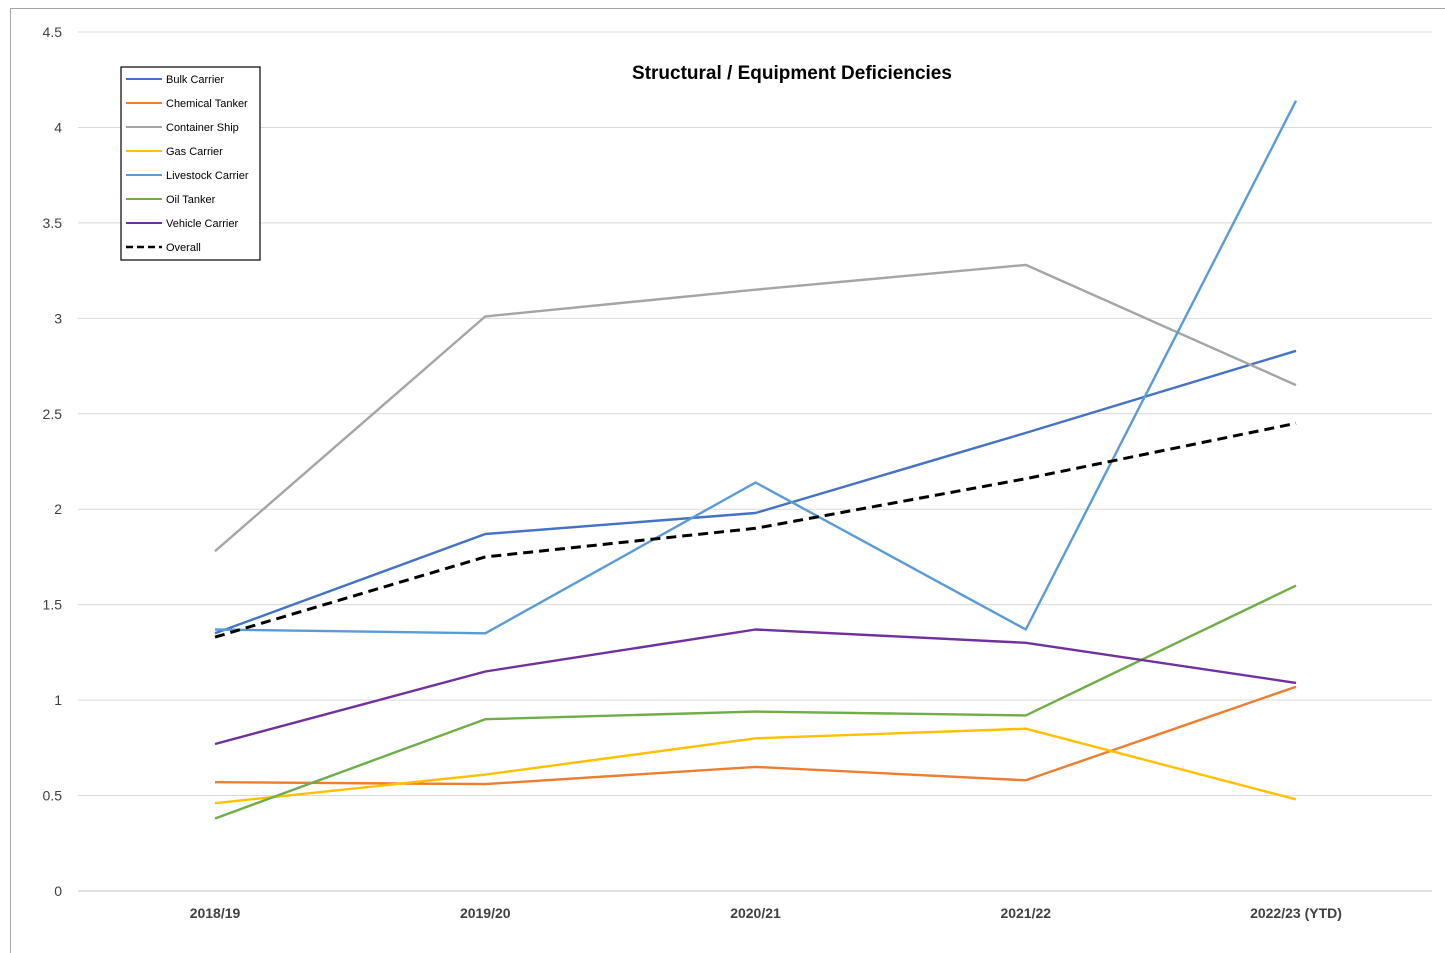 This screenshot has height=953, width=1445. Describe the element at coordinates (53, 605) in the screenshot. I see `y-tick-label: 1.5` at that location.